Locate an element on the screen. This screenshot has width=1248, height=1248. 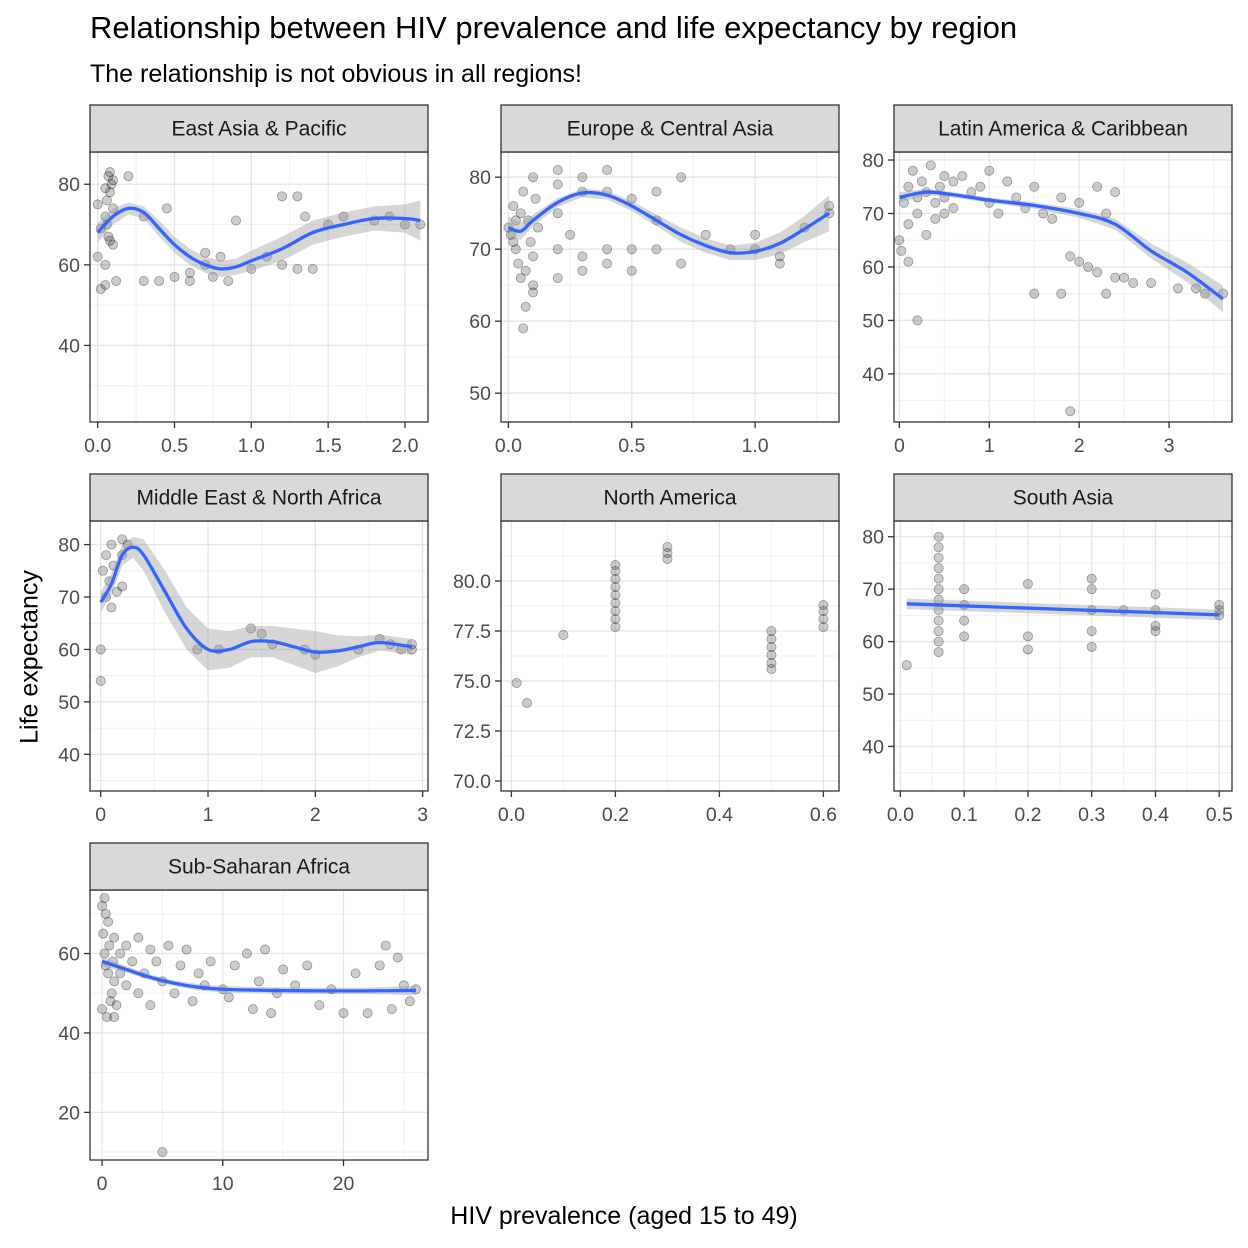
x-tick-label: 3 is located at coordinates (1169, 446).